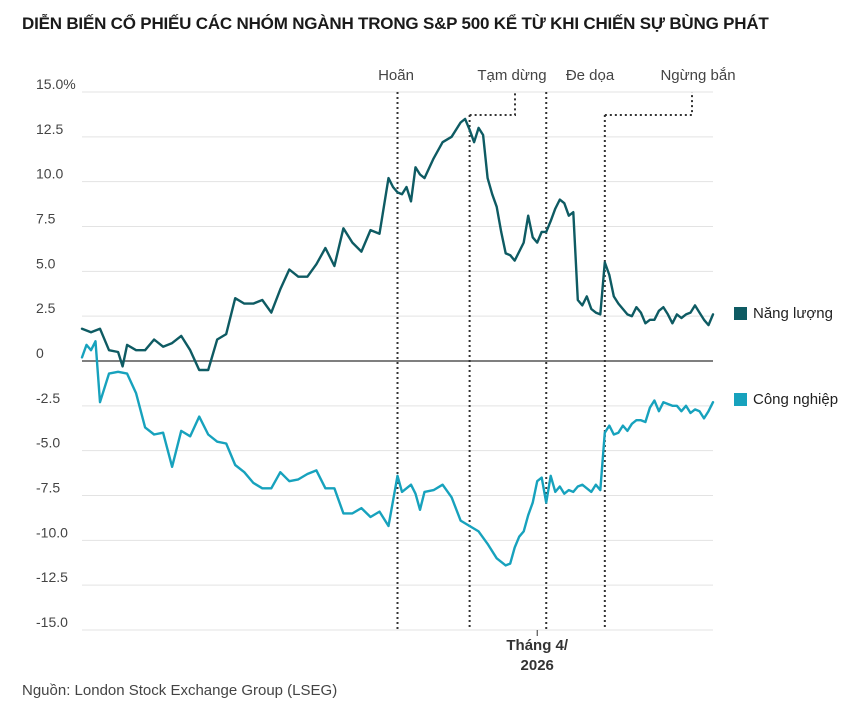  I want to click on y-tick-label: -5.0, so click(48, 443).